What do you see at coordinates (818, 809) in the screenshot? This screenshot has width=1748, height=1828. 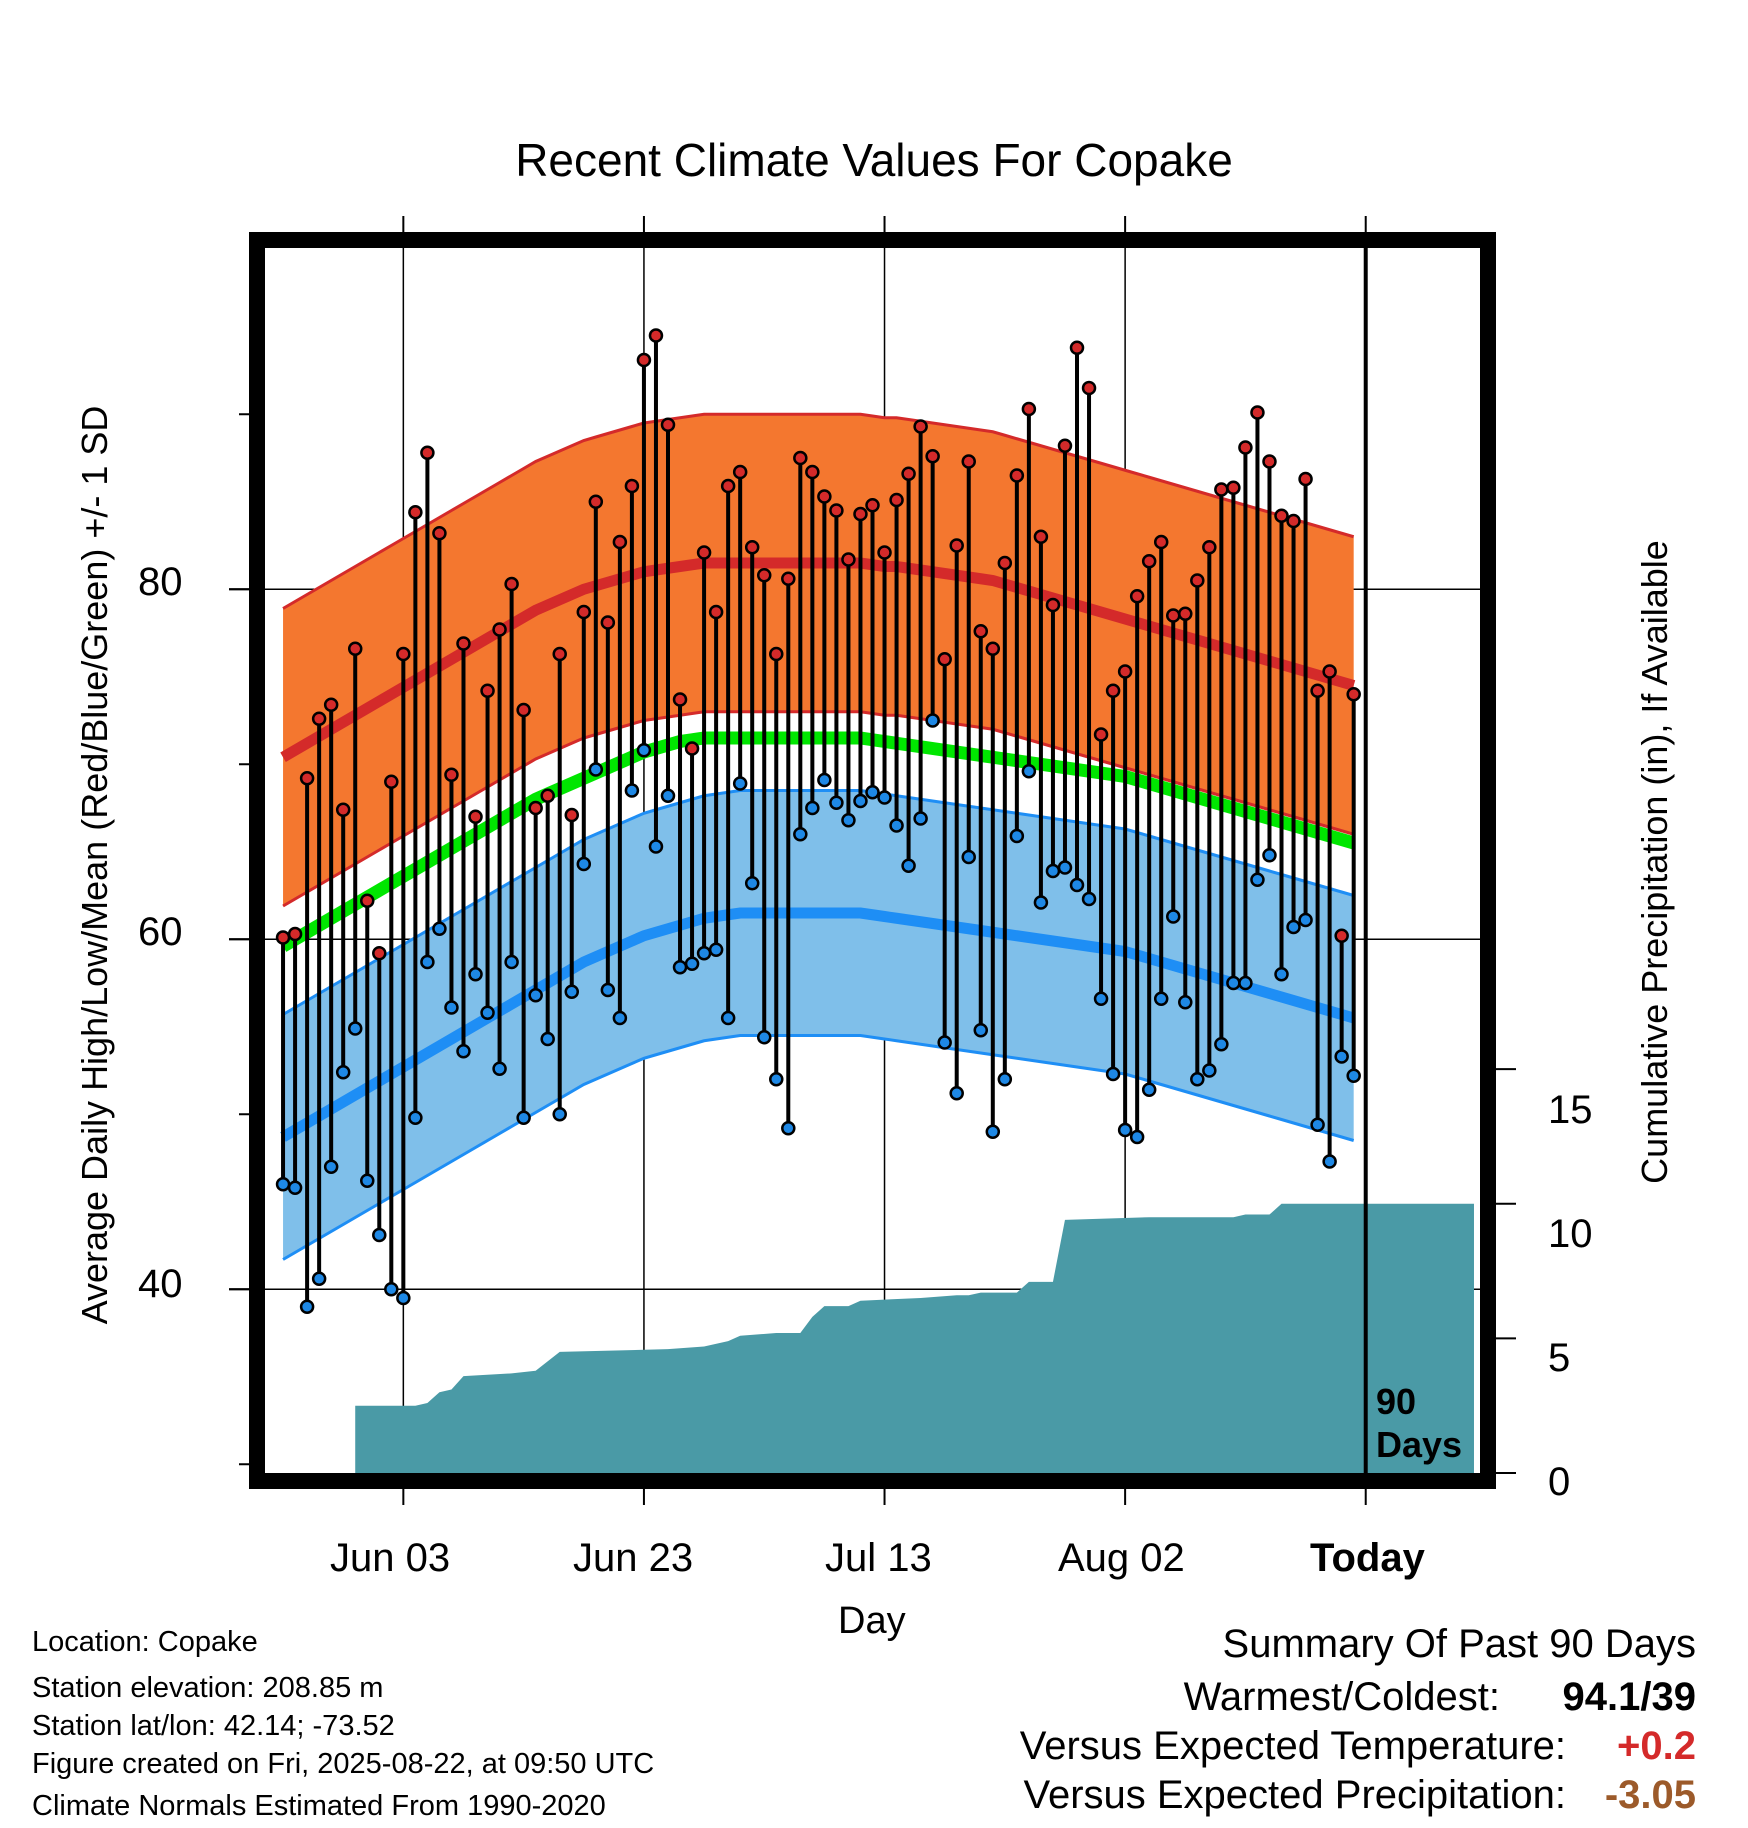 I see `high-band-lower-edge` at bounding box center [818, 809].